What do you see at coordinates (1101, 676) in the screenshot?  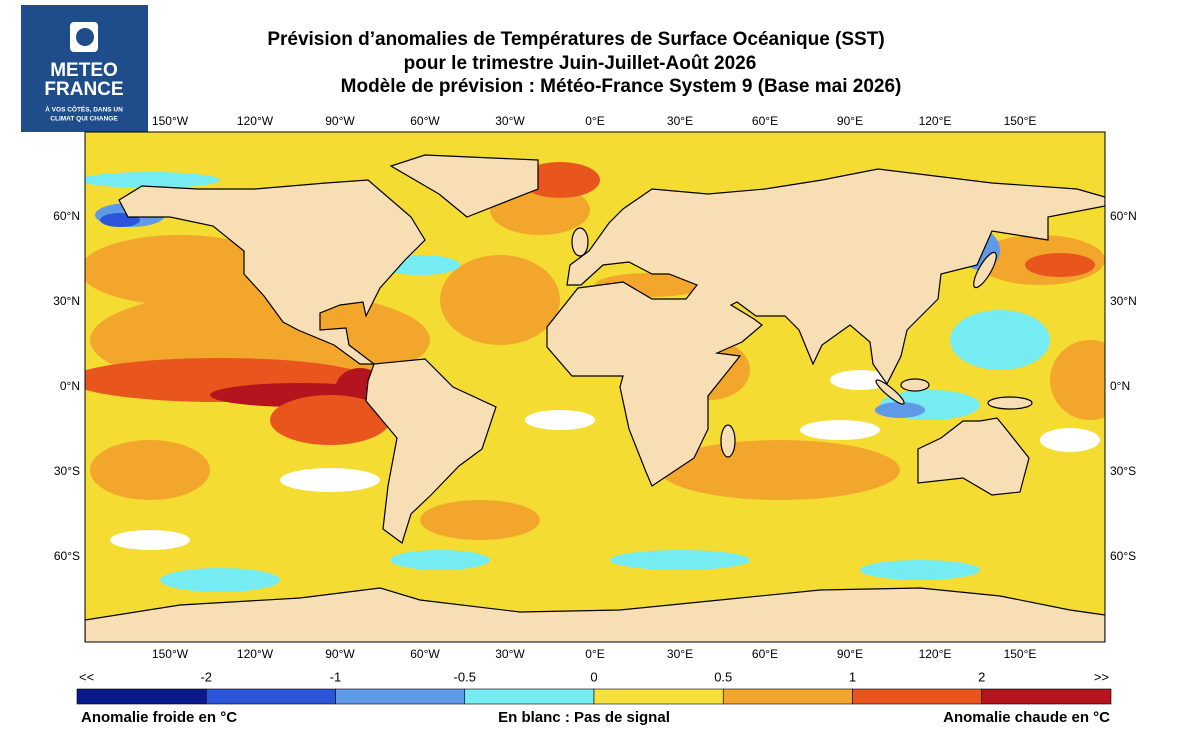 I see `colorbar-label: >>` at bounding box center [1101, 676].